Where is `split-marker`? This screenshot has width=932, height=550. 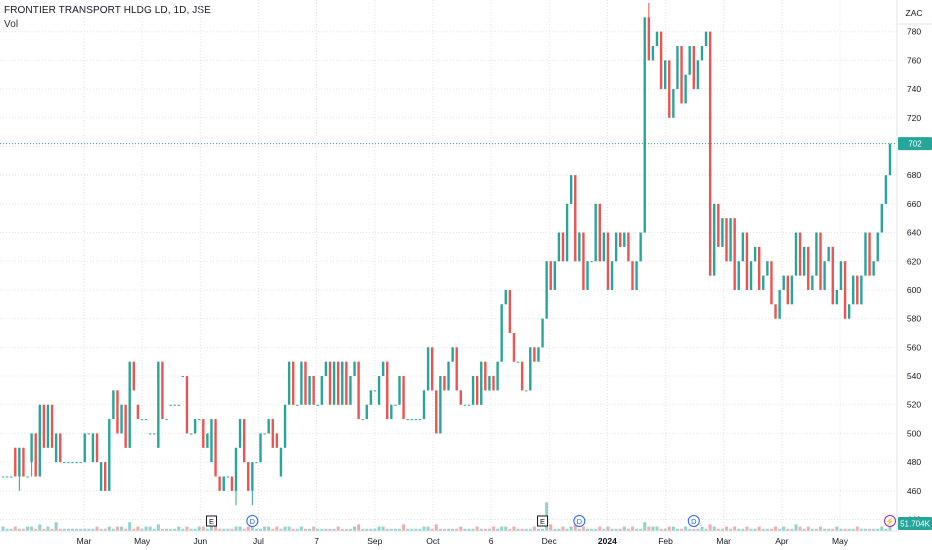 split-marker is located at coordinates (890, 521).